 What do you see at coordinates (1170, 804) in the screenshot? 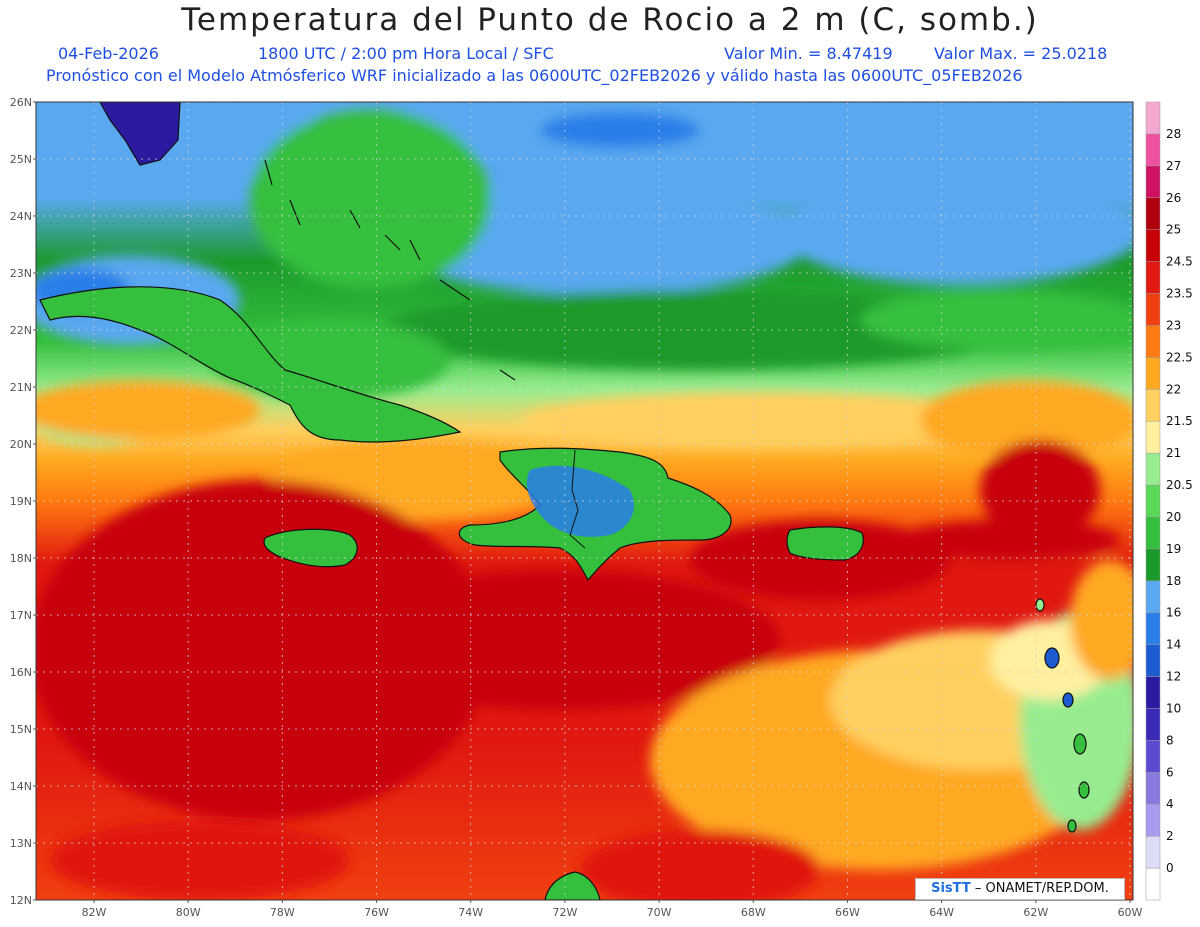
I see `colorbar-label: 4` at bounding box center [1170, 804].